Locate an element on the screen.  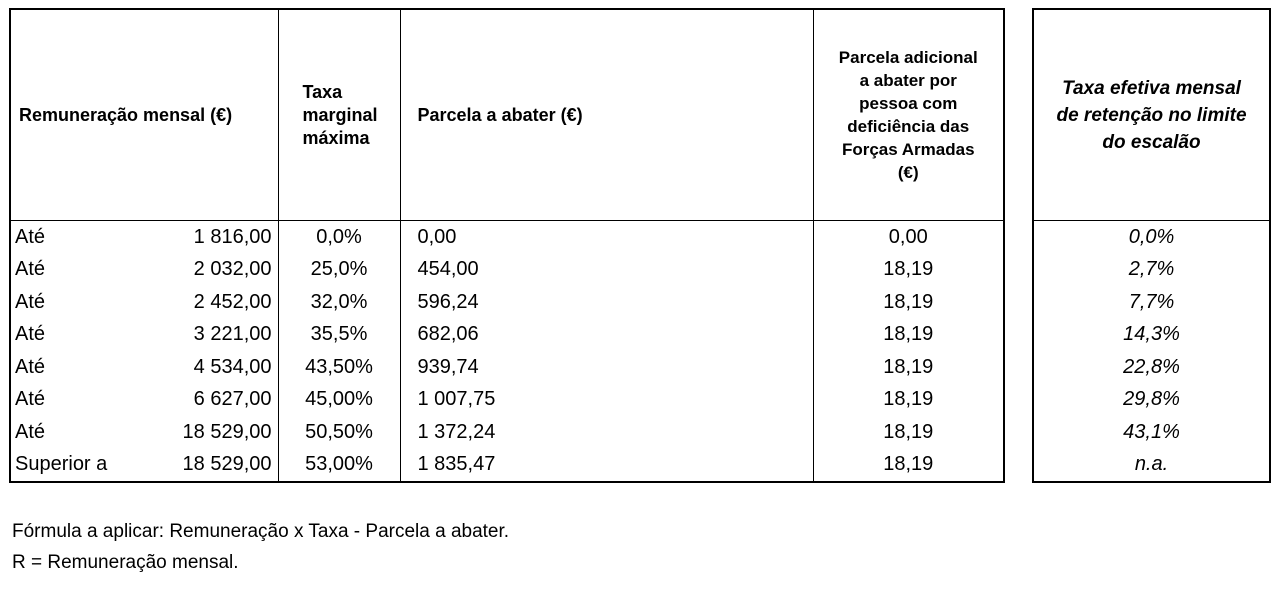
marginal-rate: 32,0% is located at coordinates (338, 302).